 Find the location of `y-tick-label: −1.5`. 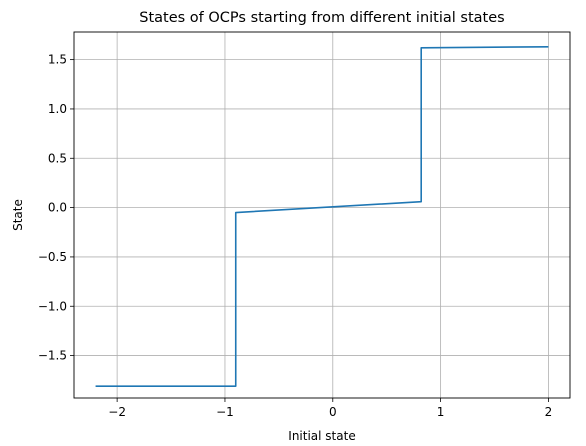

y-tick-label: −1.5 is located at coordinates (52, 356).